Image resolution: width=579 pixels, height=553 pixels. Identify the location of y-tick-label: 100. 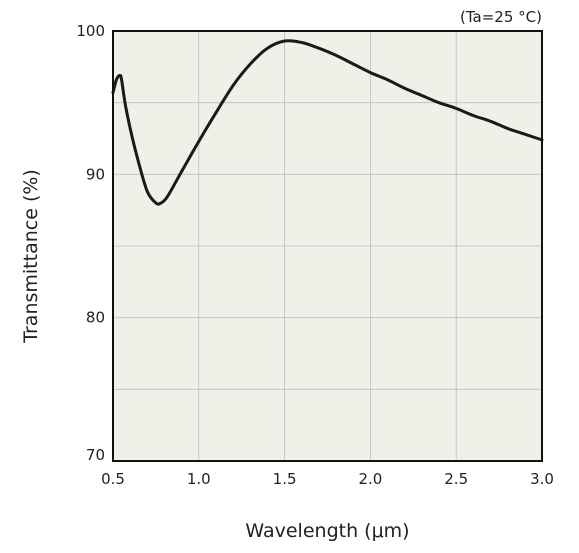
(90, 31).